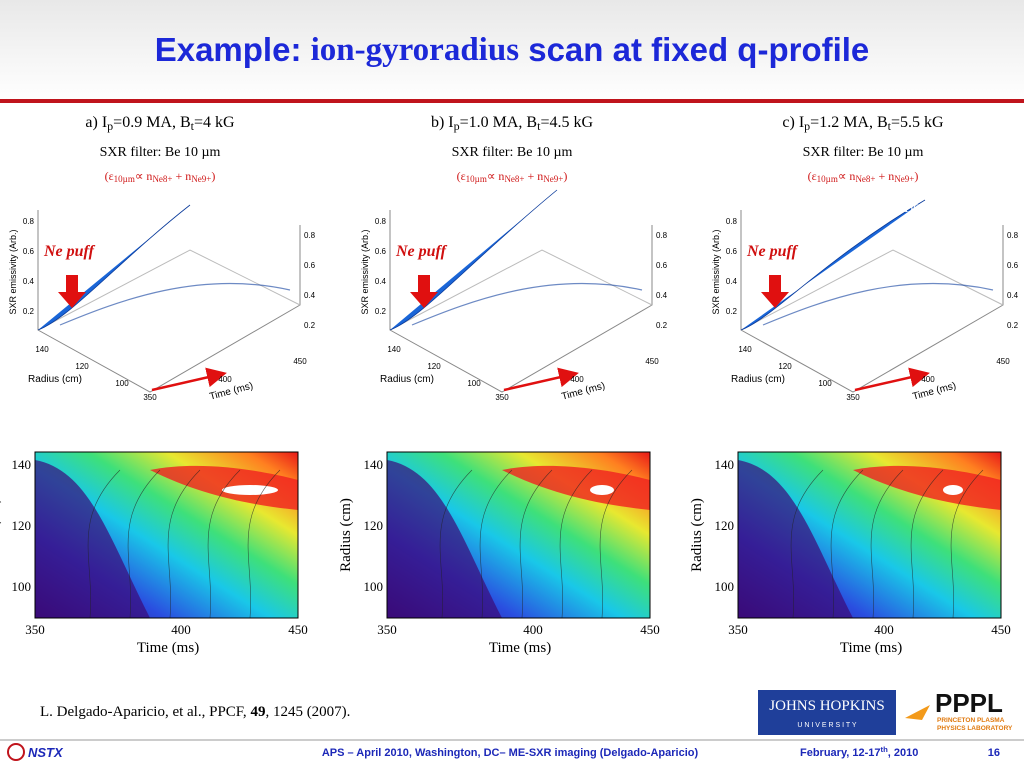 The height and width of the screenshot is (768, 1024). I want to click on contour-plot: 140 120 100 350 400 450 Time (ms) Radius (cm), so click(499, 553).